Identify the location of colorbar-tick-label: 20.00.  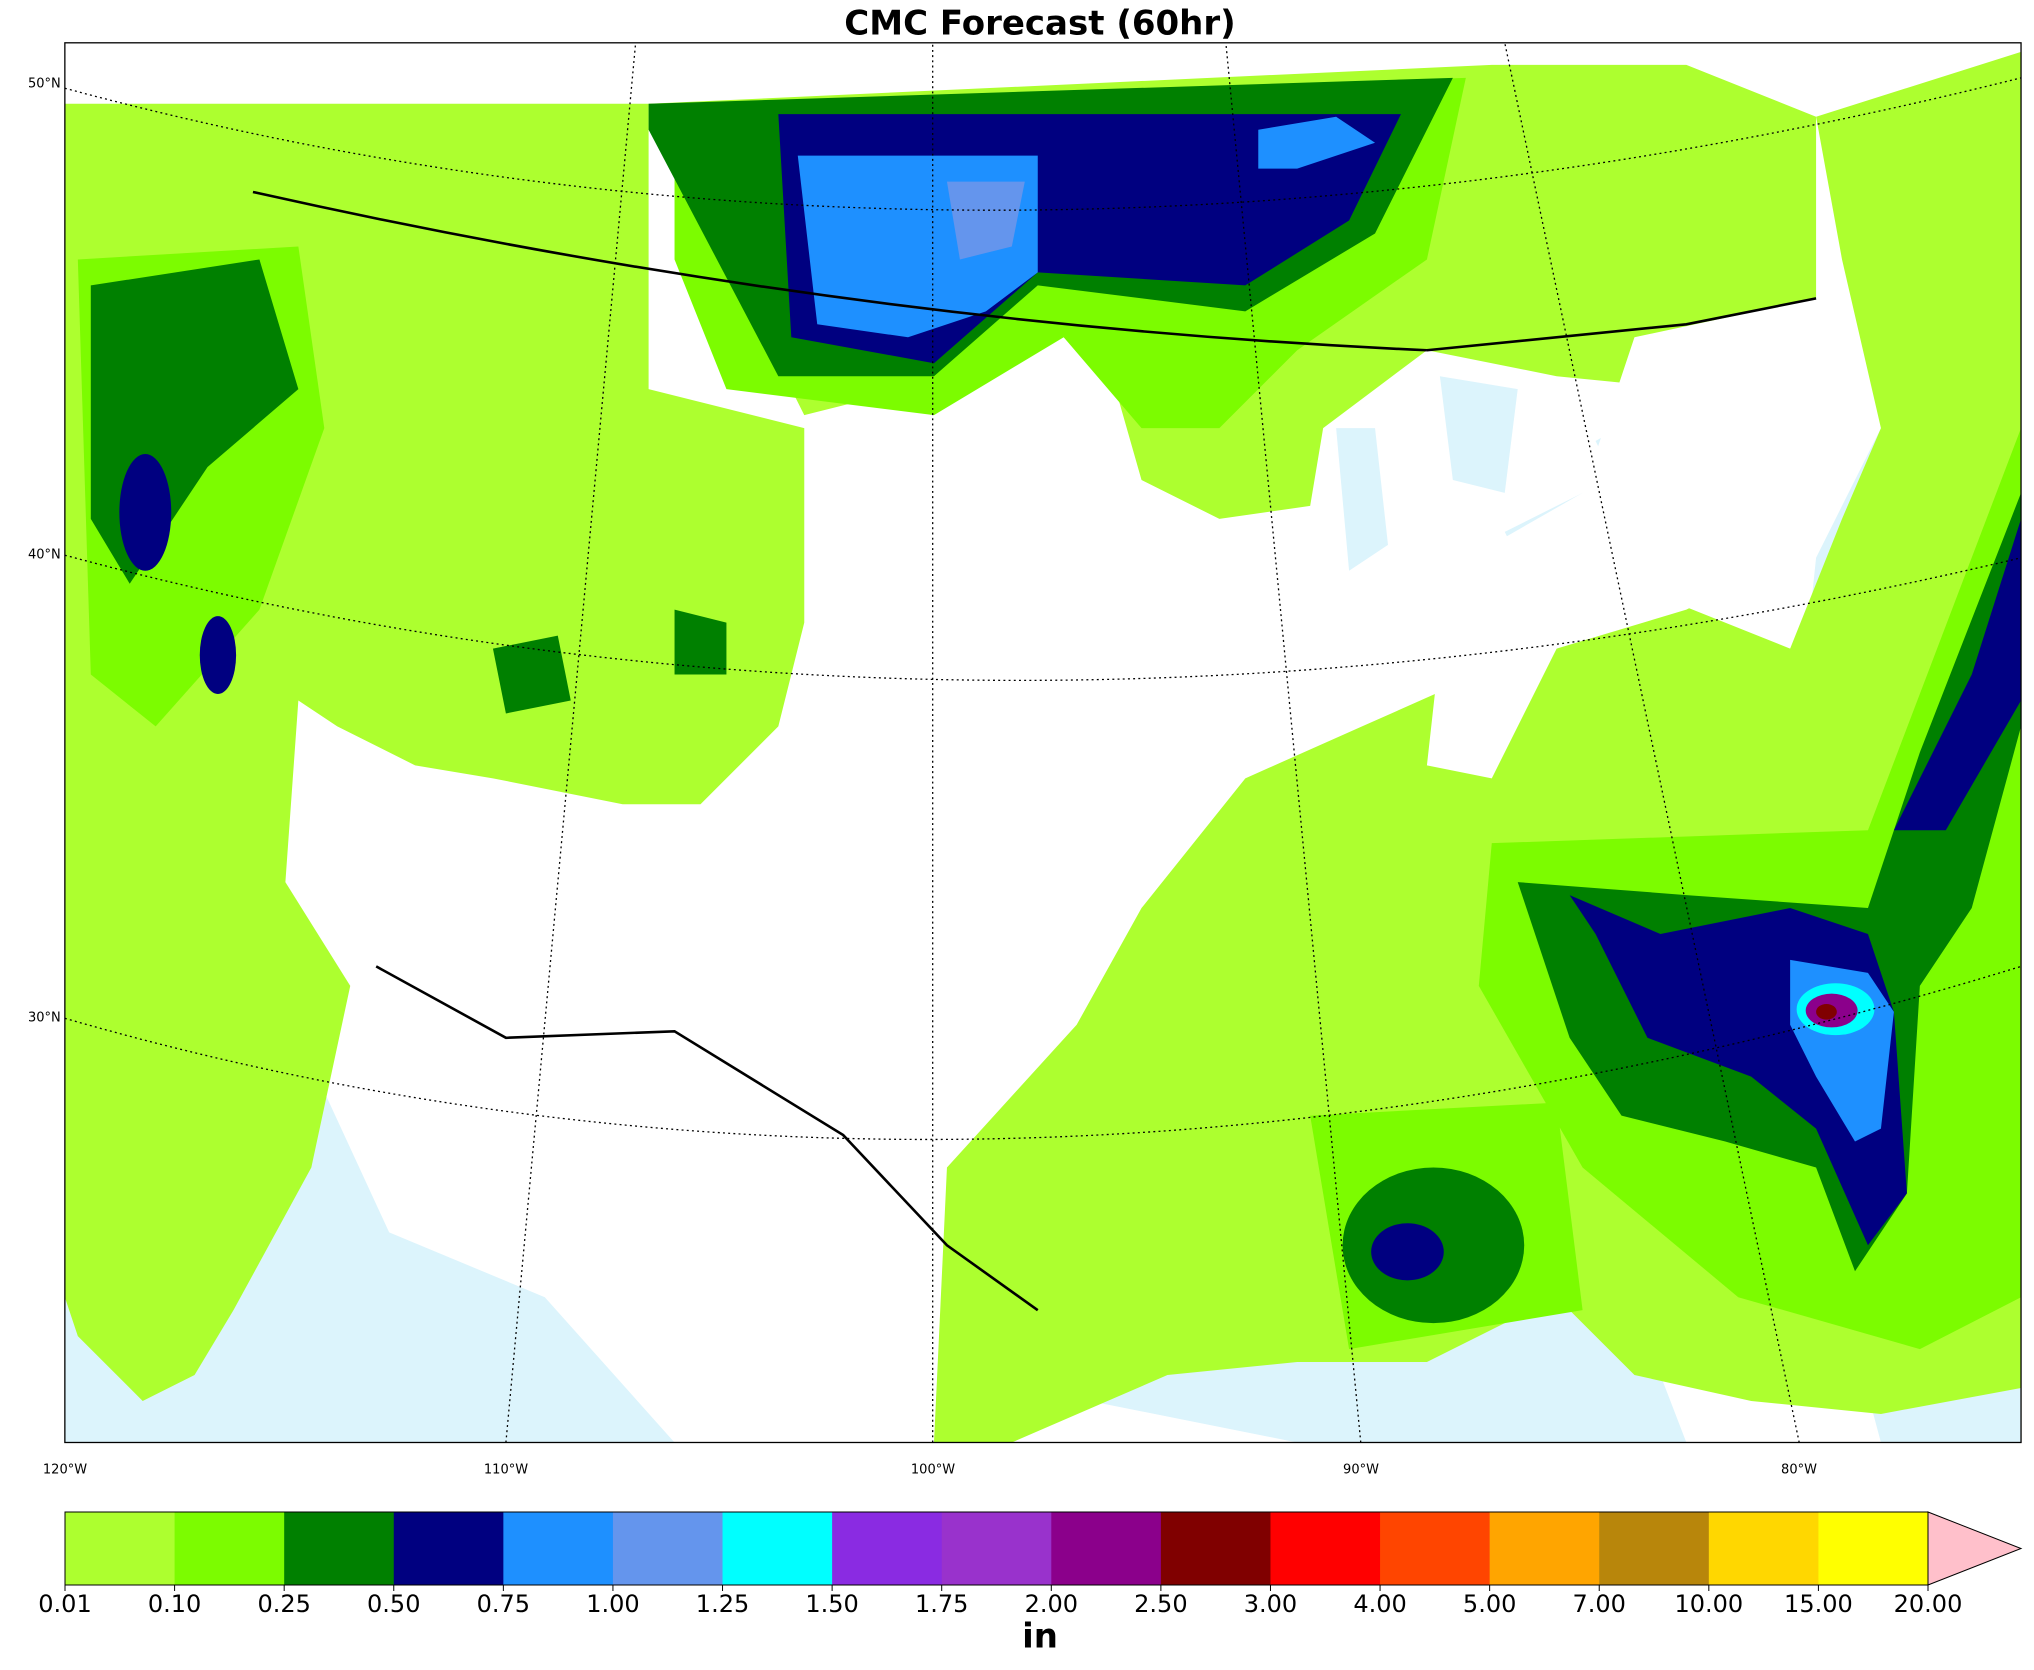
(1928, 1604).